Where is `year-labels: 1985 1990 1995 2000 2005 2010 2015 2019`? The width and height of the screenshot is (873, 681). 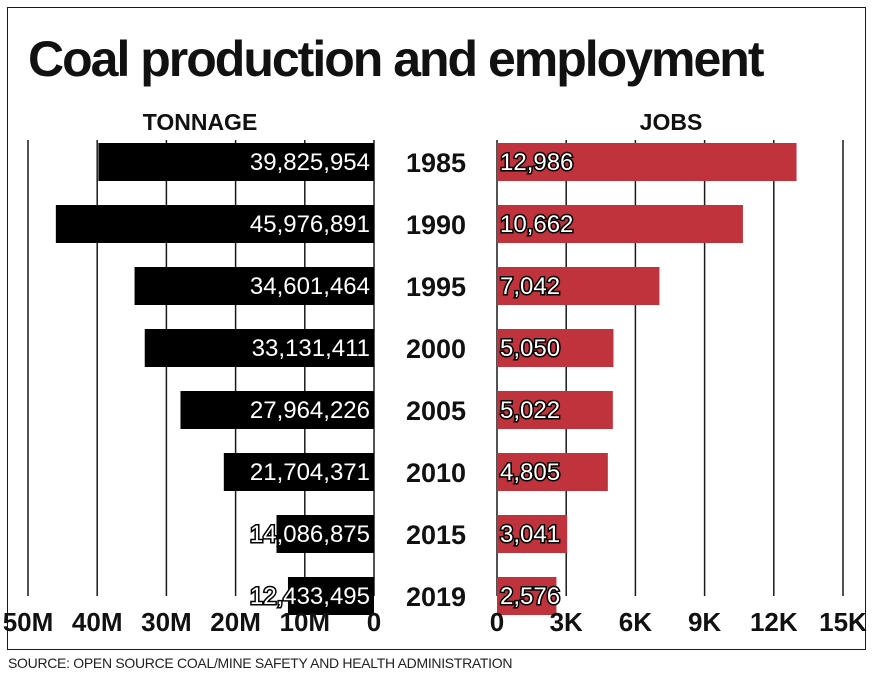
year-labels: 1985 1990 1995 2000 2005 2010 2015 2019 is located at coordinates (436, 380).